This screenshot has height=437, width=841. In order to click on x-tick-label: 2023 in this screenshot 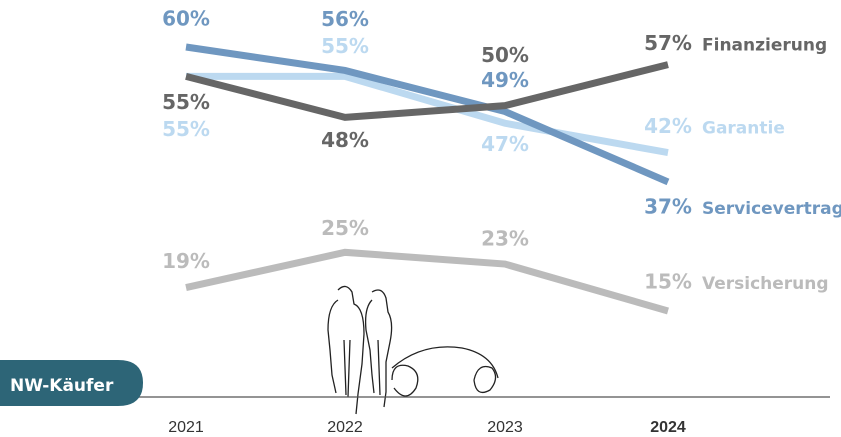, I will do `click(505, 427)`.